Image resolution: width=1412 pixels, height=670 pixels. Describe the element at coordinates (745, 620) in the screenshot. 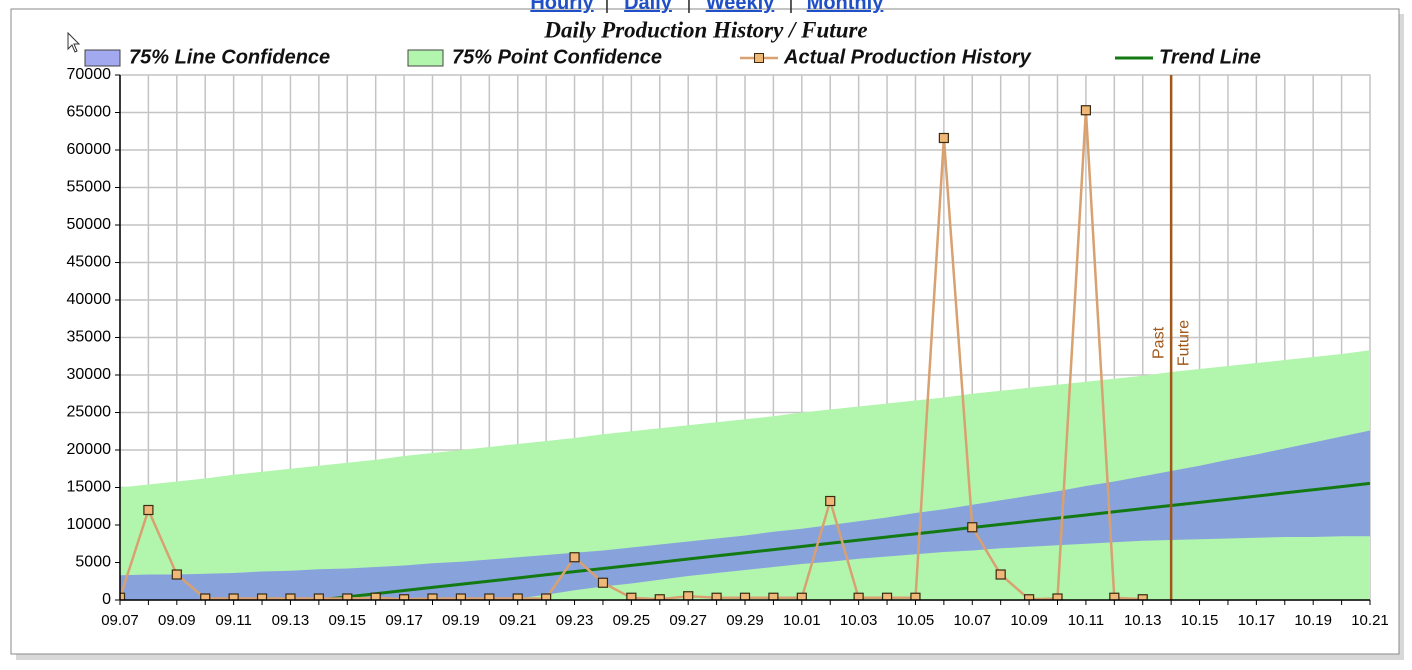

I see `x-tick-label: 09.29` at that location.